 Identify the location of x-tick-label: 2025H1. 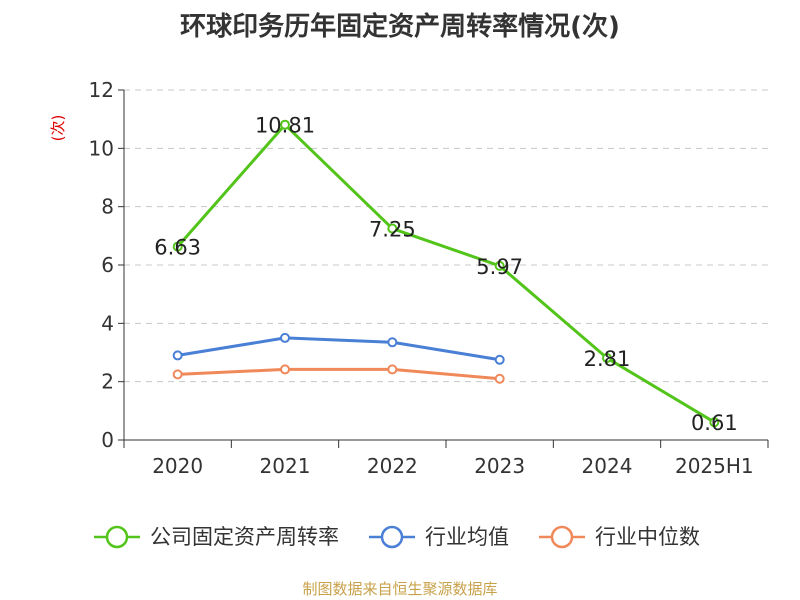
(714, 466).